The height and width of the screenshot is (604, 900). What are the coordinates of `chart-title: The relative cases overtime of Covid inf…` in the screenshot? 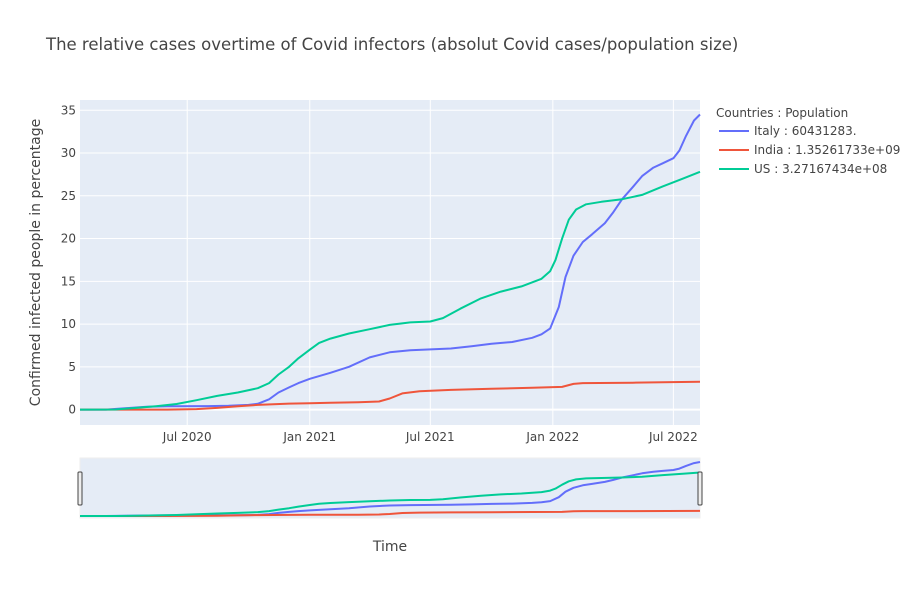 It's located at (391, 44).